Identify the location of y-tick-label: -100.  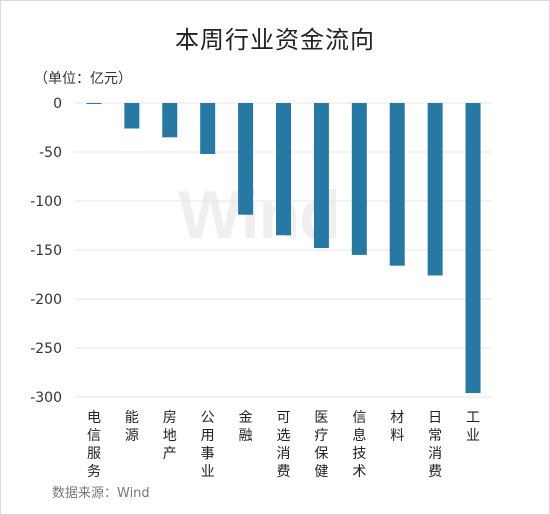
(46, 202).